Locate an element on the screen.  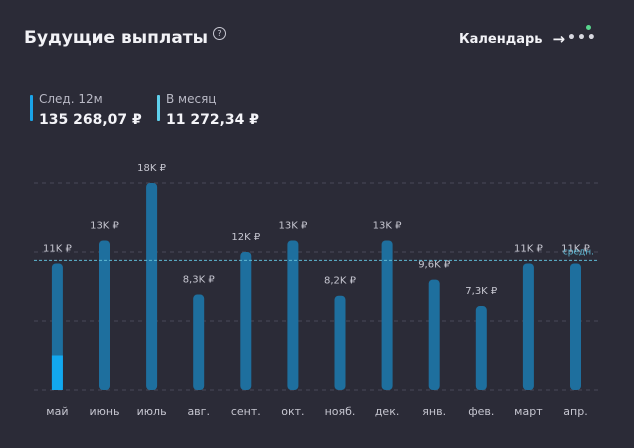
average-label: средн. is located at coordinates (578, 252).